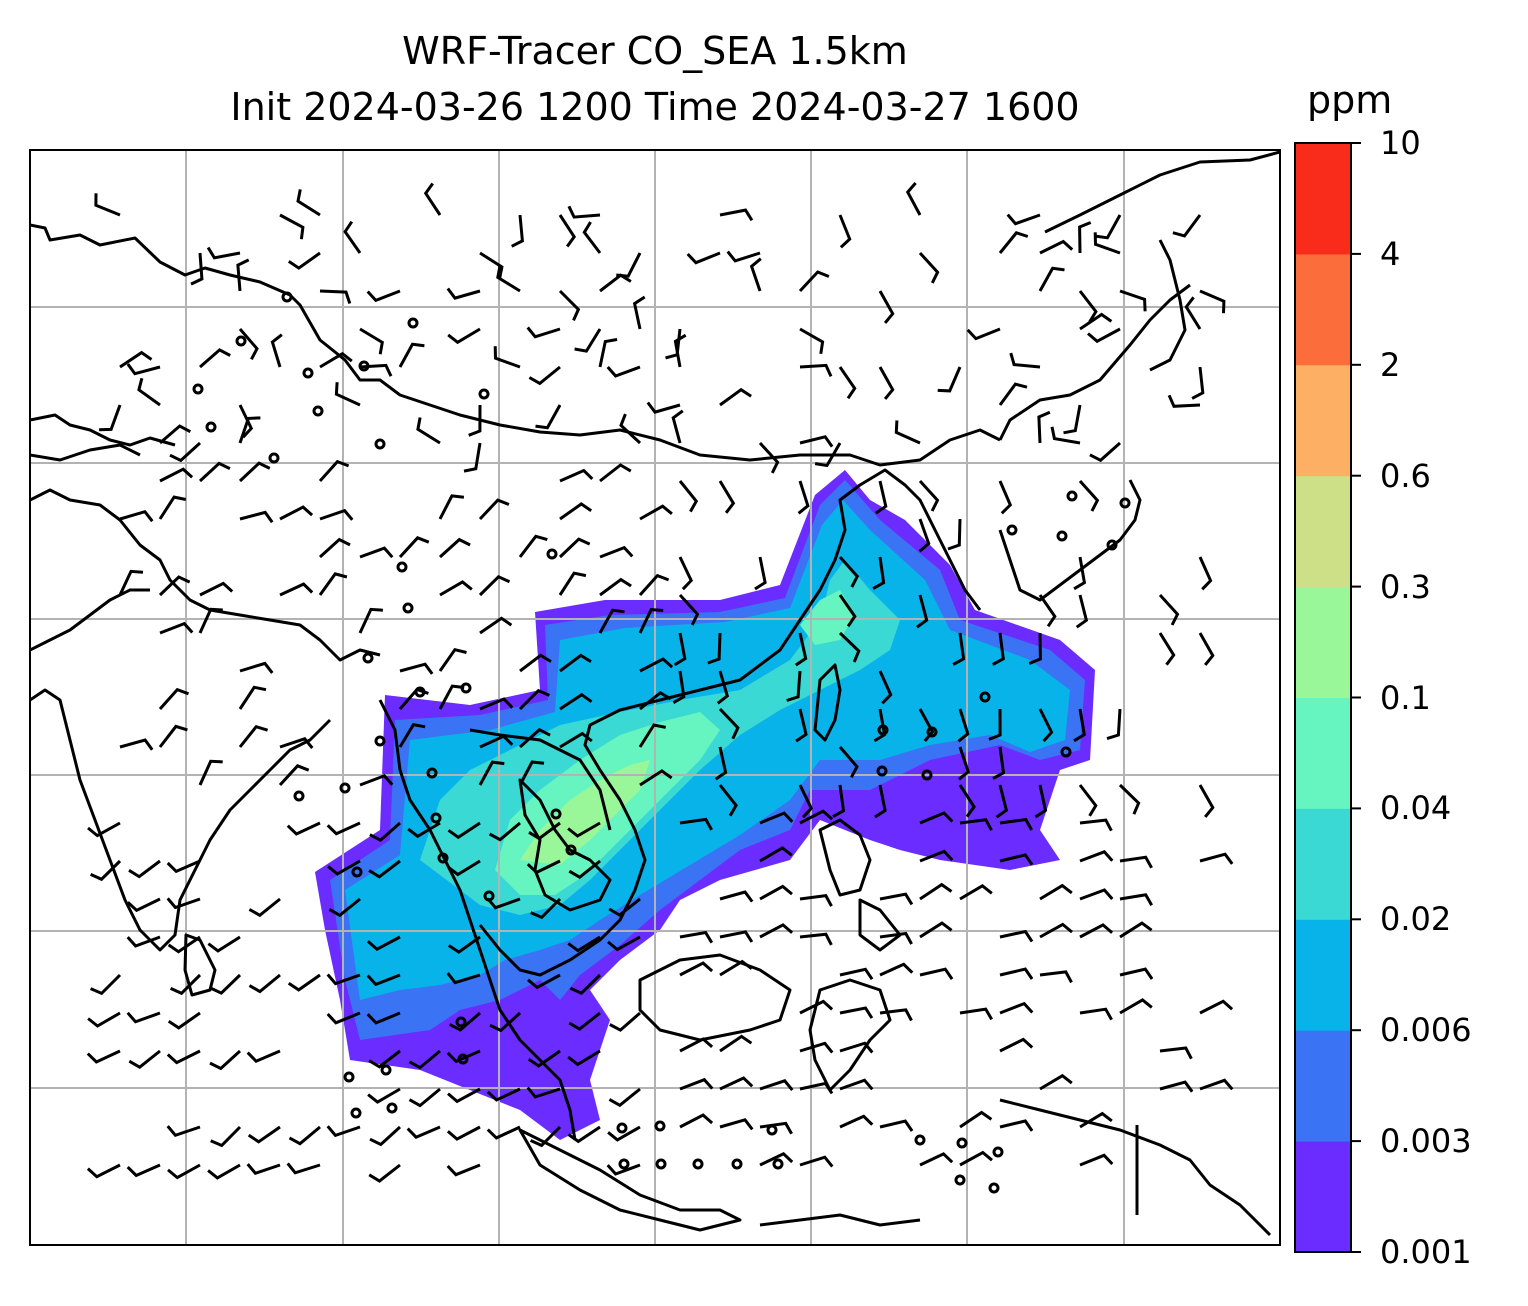 This screenshot has height=1306, width=1528. Describe the element at coordinates (1405, 475) in the screenshot. I see `colorbar-tick-label: 0.6` at that location.